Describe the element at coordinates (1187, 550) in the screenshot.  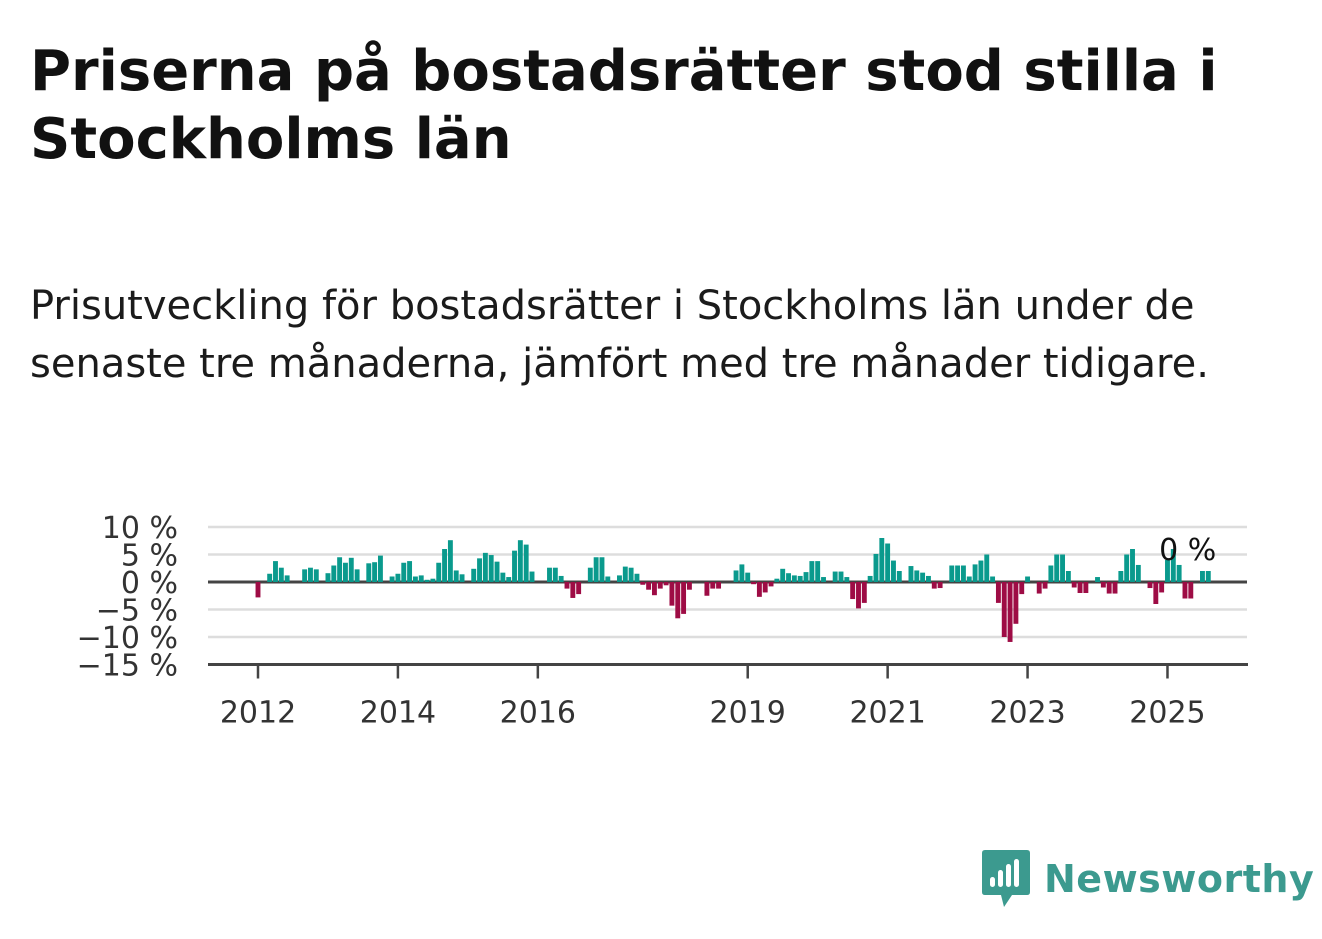
I see `last-value-annotation: 0 %` at that location.